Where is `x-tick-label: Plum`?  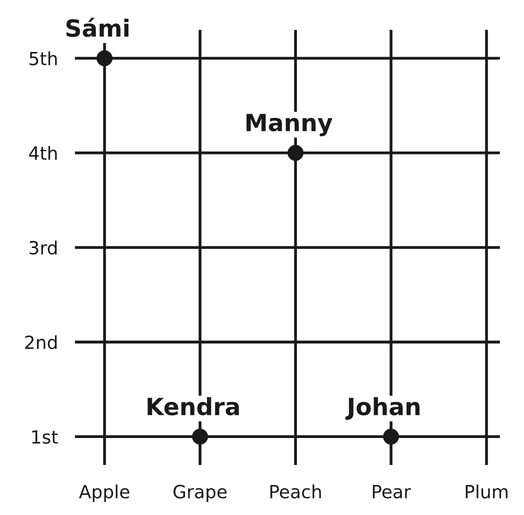
x-tick-label: Plum is located at coordinates (487, 491).